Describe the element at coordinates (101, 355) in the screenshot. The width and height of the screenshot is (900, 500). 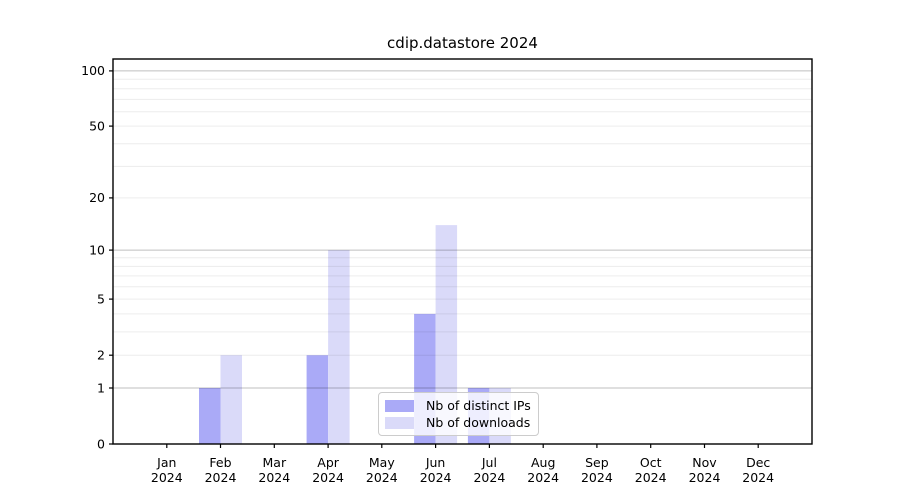
I see `svg-text: 2` at that location.